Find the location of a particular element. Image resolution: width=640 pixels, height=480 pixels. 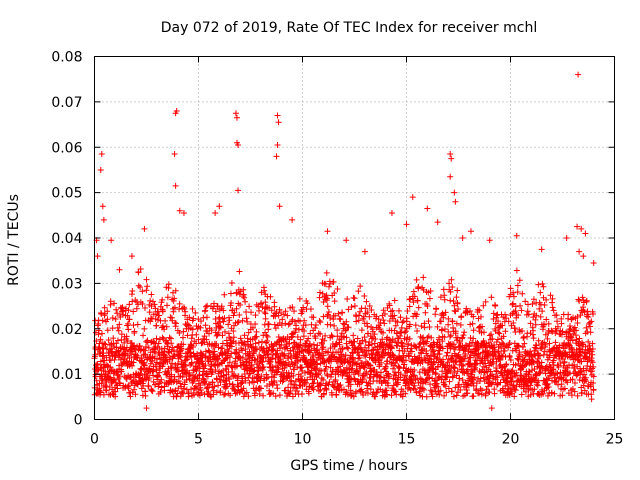

y-tick-label: 0.05 is located at coordinates (66, 194).